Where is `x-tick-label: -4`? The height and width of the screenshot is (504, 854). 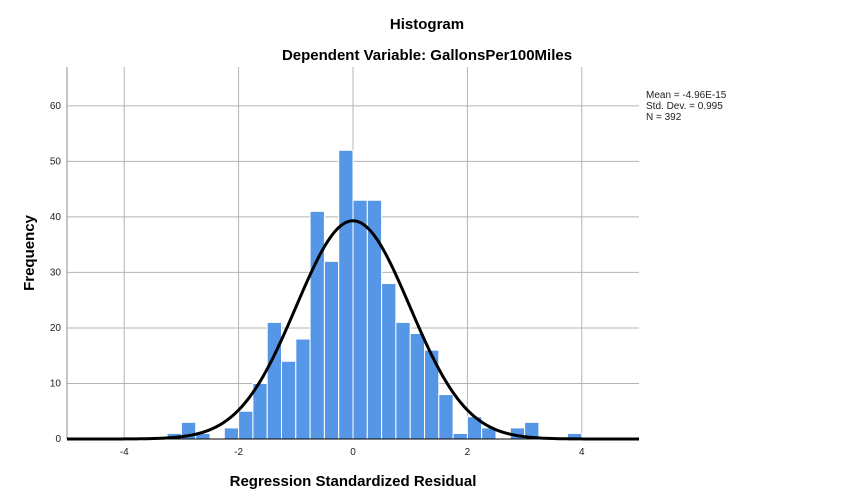 x-tick-label: -4 is located at coordinates (124, 452).